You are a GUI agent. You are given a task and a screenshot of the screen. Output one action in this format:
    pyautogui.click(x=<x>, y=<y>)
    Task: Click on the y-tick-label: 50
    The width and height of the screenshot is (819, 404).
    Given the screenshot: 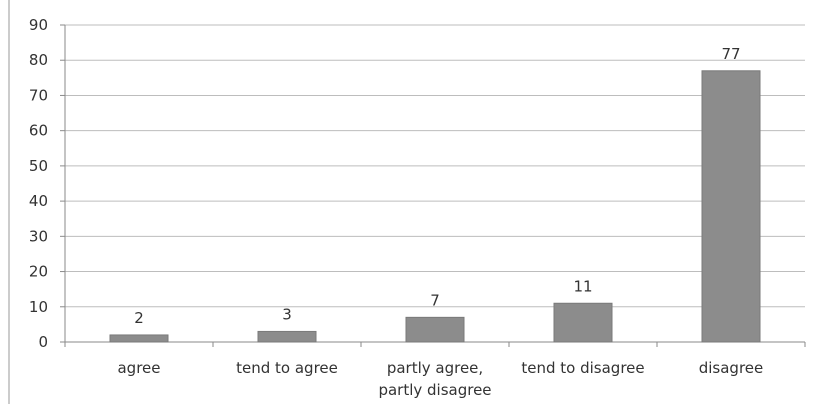 What is the action you would take?
    pyautogui.click(x=38, y=166)
    